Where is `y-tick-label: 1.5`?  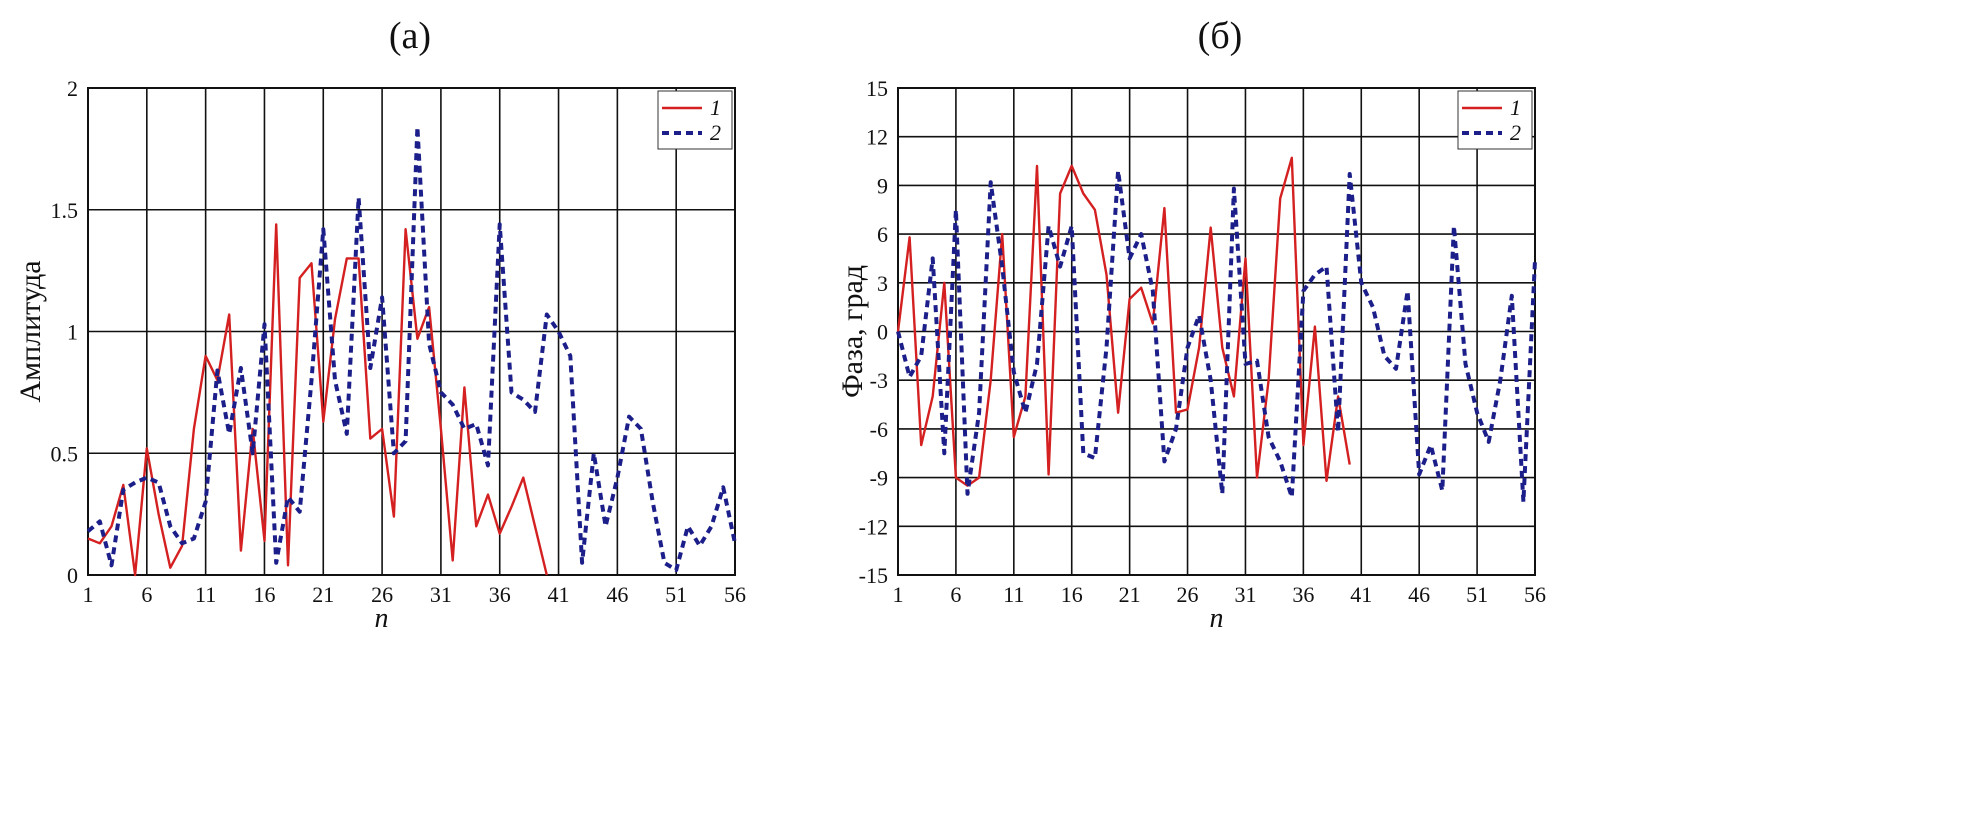 y-tick-label: 1.5 is located at coordinates (65, 210).